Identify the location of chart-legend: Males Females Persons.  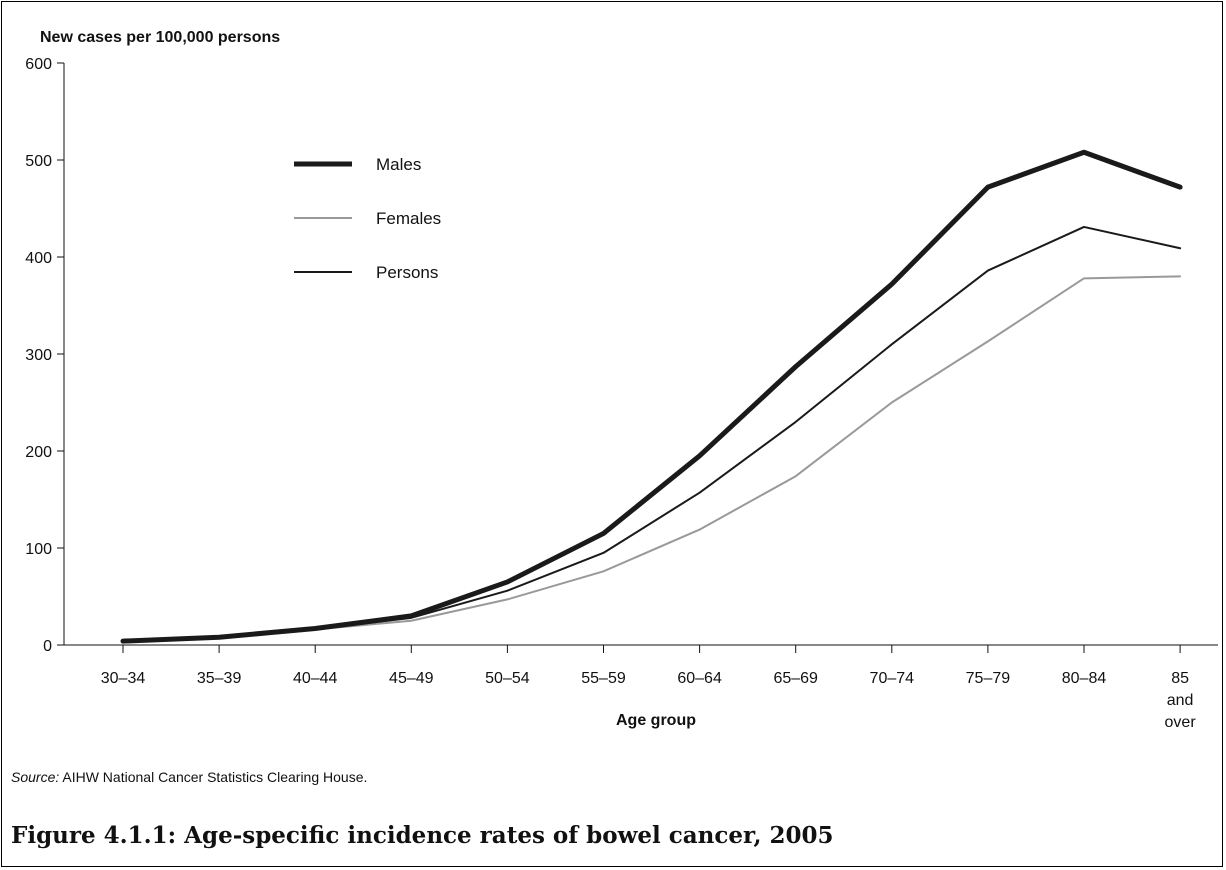
(367, 218).